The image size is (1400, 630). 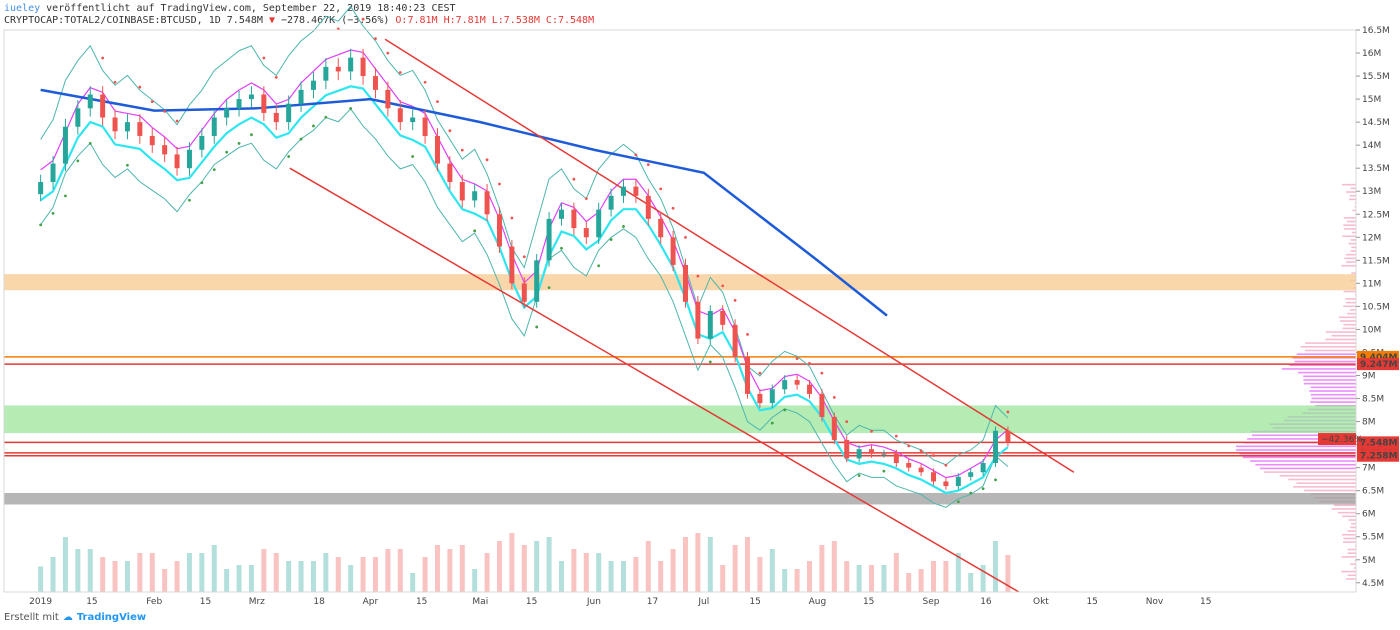 I want to click on made-with-text: Erstellt mit, so click(x=31, y=617).